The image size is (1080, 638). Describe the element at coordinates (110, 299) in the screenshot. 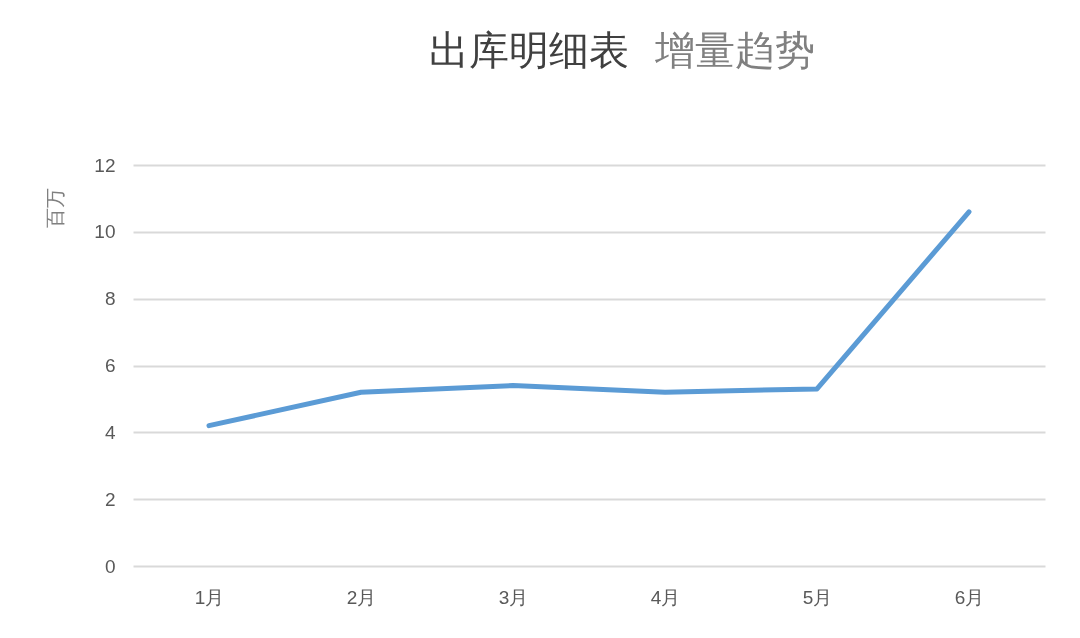

I see `y-tick-label: 8` at that location.